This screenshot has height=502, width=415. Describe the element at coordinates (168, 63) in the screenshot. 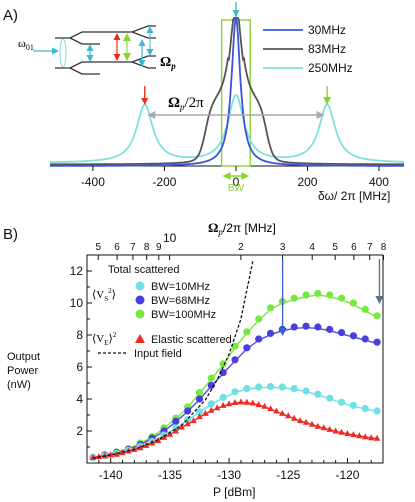

I see `omega-p-label: Ωp` at that location.